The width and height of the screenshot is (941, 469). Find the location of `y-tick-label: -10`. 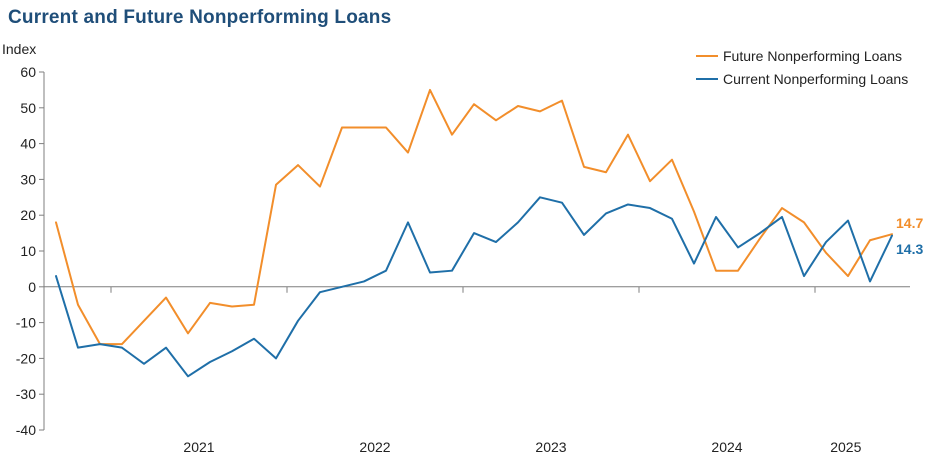

y-tick-label: -10 is located at coordinates (26, 323).